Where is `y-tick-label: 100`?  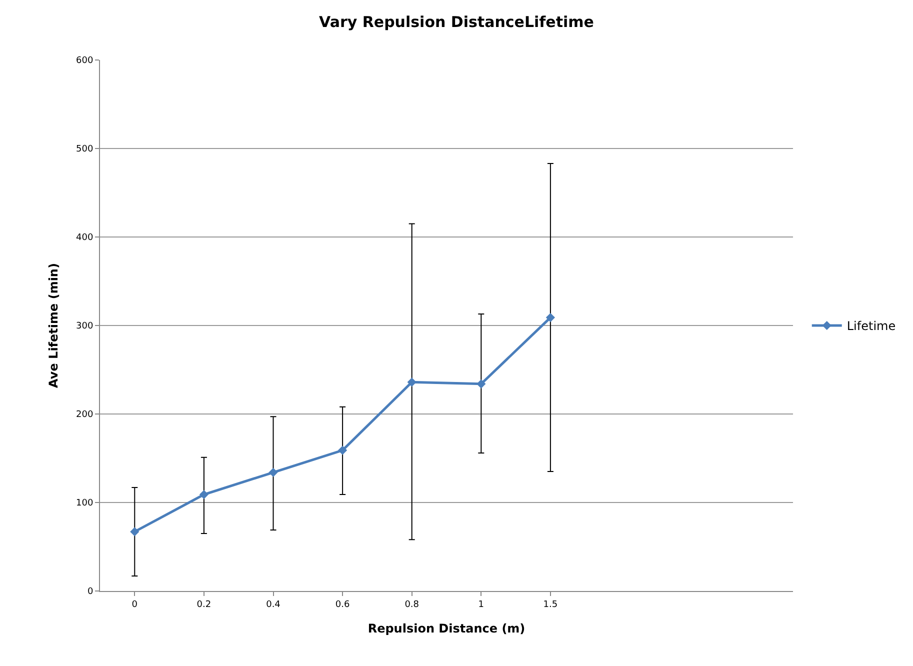
y-tick-label: 100 is located at coordinates (85, 503).